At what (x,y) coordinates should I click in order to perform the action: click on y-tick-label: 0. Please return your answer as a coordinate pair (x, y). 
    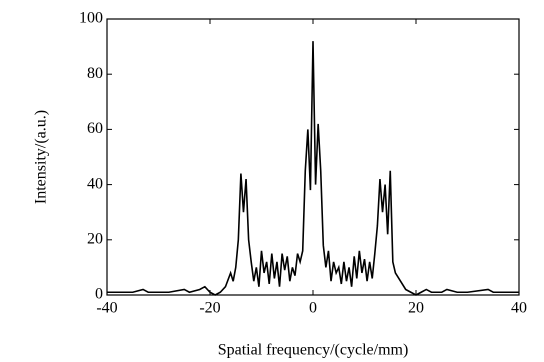
    Looking at the image, I should click on (99, 294).